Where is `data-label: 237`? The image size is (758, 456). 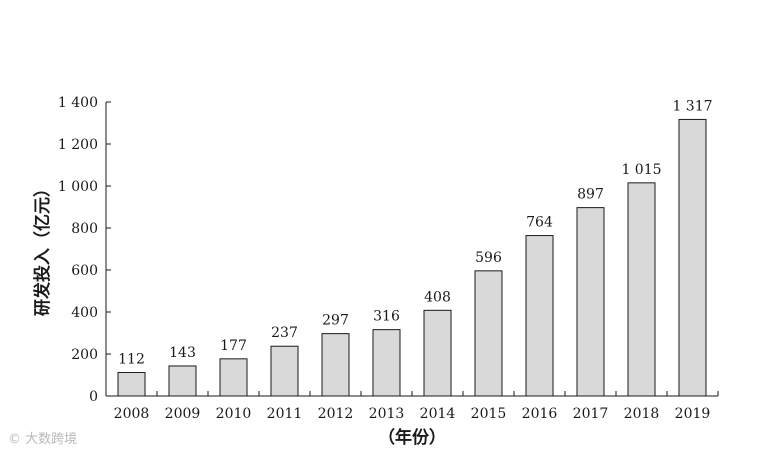
data-label: 237 is located at coordinates (284, 333).